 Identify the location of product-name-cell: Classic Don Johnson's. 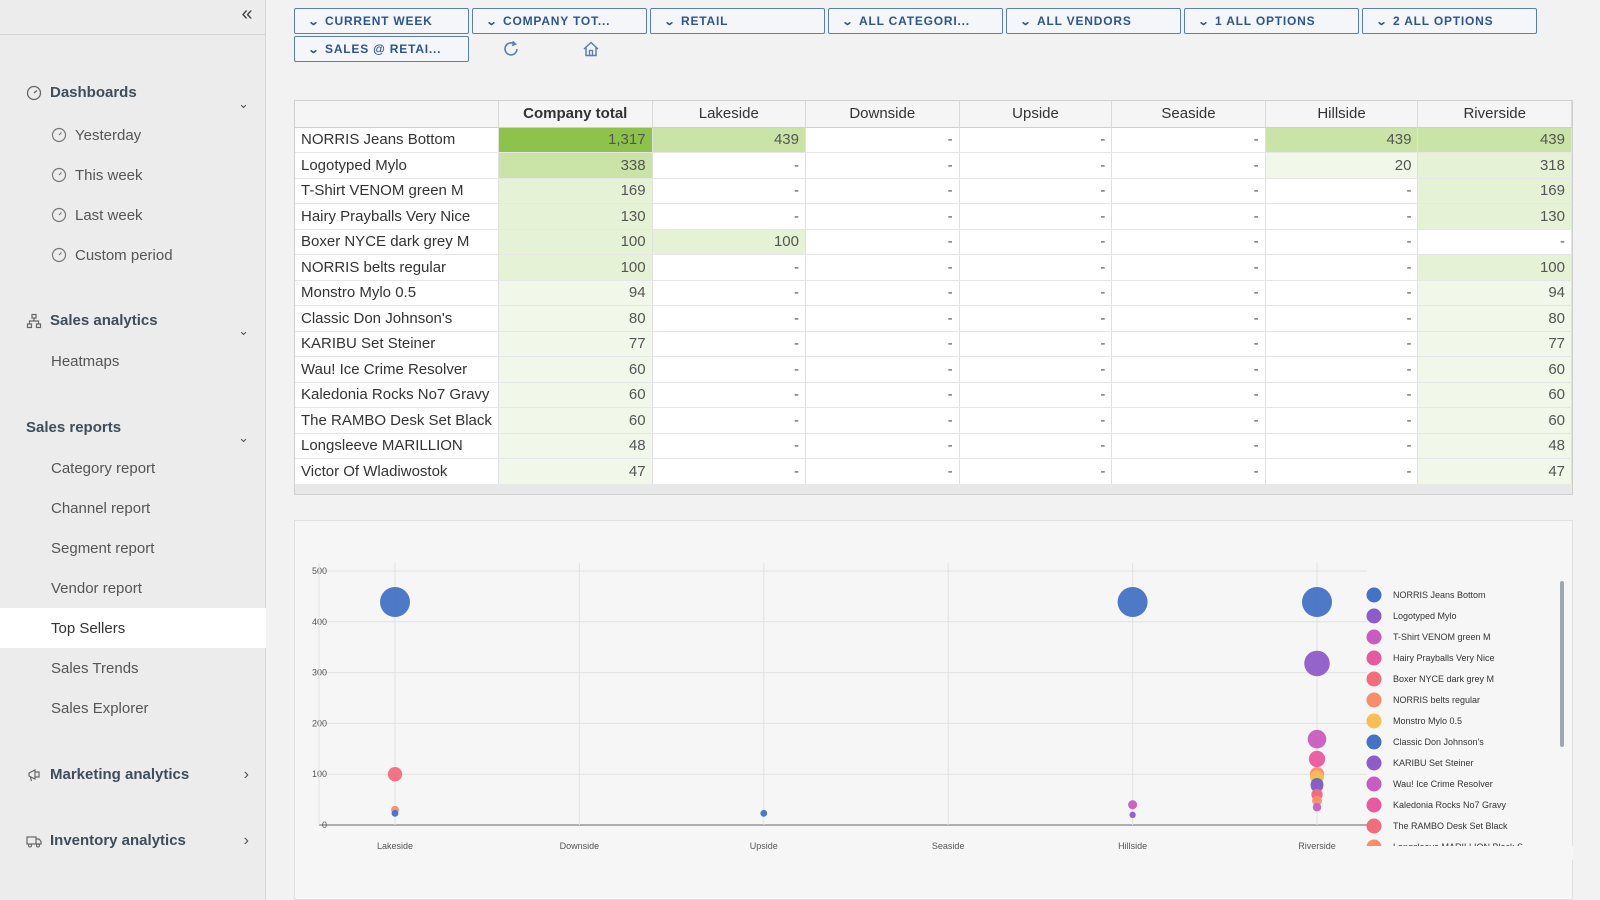
(397, 318).